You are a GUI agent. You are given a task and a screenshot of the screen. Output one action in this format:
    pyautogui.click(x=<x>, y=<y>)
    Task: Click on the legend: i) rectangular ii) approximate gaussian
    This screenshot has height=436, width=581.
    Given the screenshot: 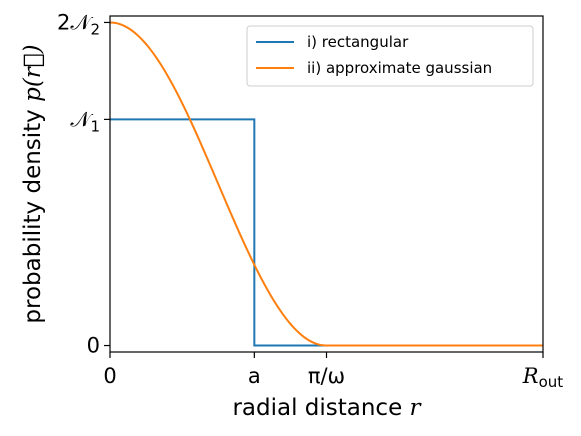 What is the action you would take?
    pyautogui.click(x=390, y=56)
    